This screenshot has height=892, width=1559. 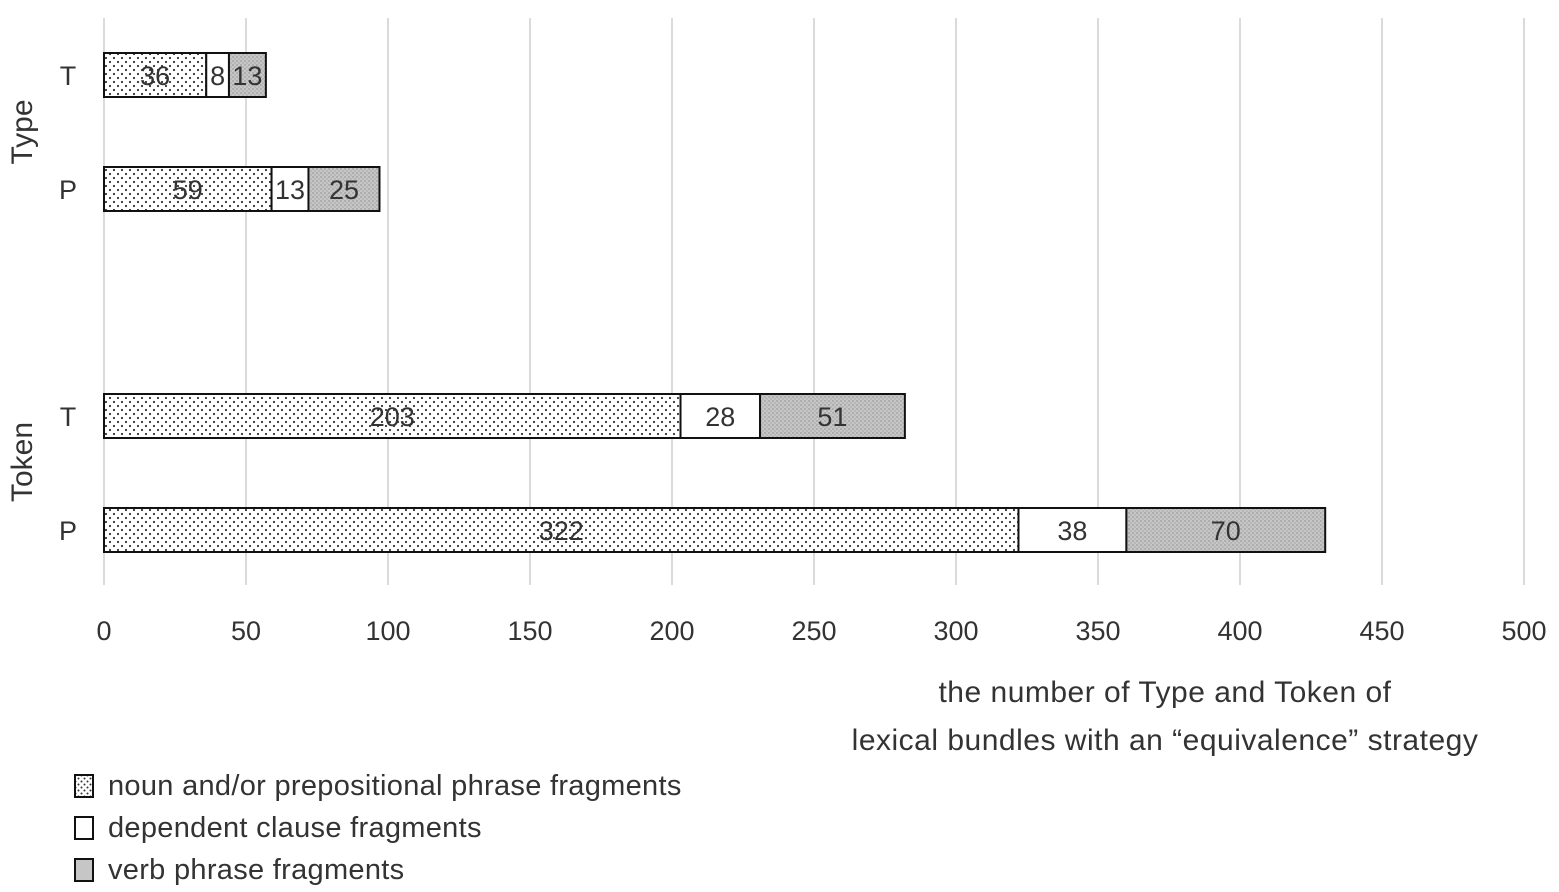 What do you see at coordinates (188, 190) in the screenshot?
I see `bar-value-label: 59` at bounding box center [188, 190].